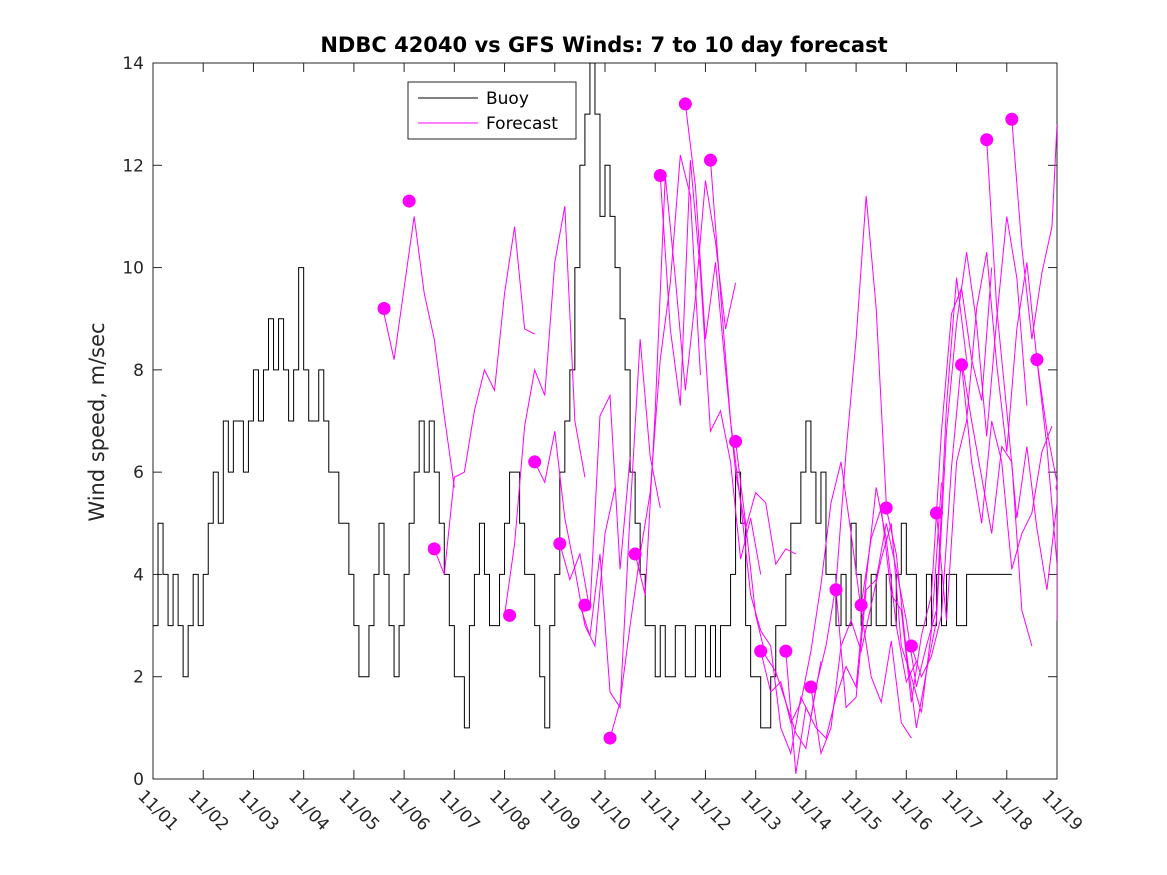 The width and height of the screenshot is (1167, 875). I want to click on x-tick-label: 11/15, so click(861, 810).